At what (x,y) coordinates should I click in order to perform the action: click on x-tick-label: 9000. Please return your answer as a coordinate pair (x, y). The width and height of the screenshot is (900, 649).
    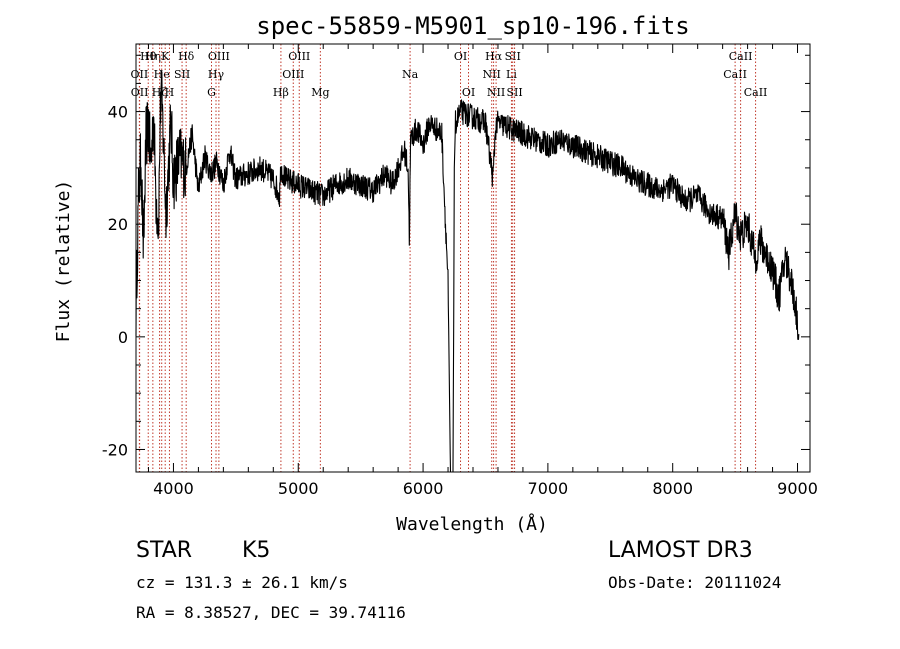
    Looking at the image, I should click on (797, 488).